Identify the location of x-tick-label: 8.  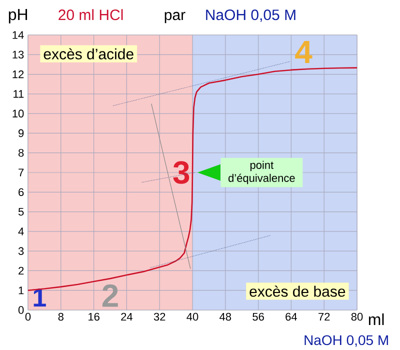
(61, 316).